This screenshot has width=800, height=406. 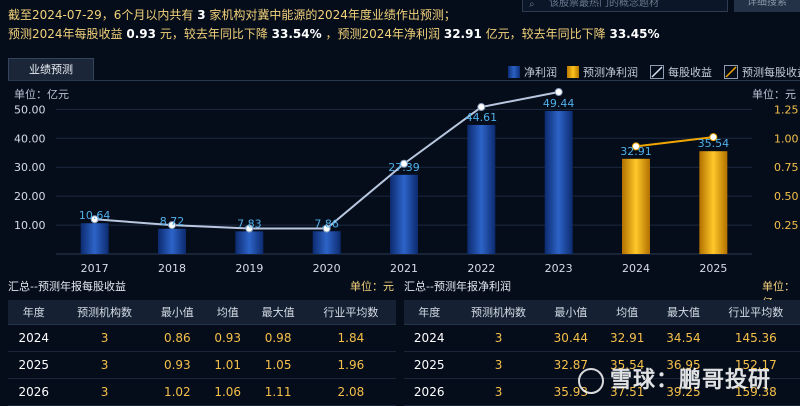 I want to click on profit-change-pct: 33.45%, so click(x=634, y=34).